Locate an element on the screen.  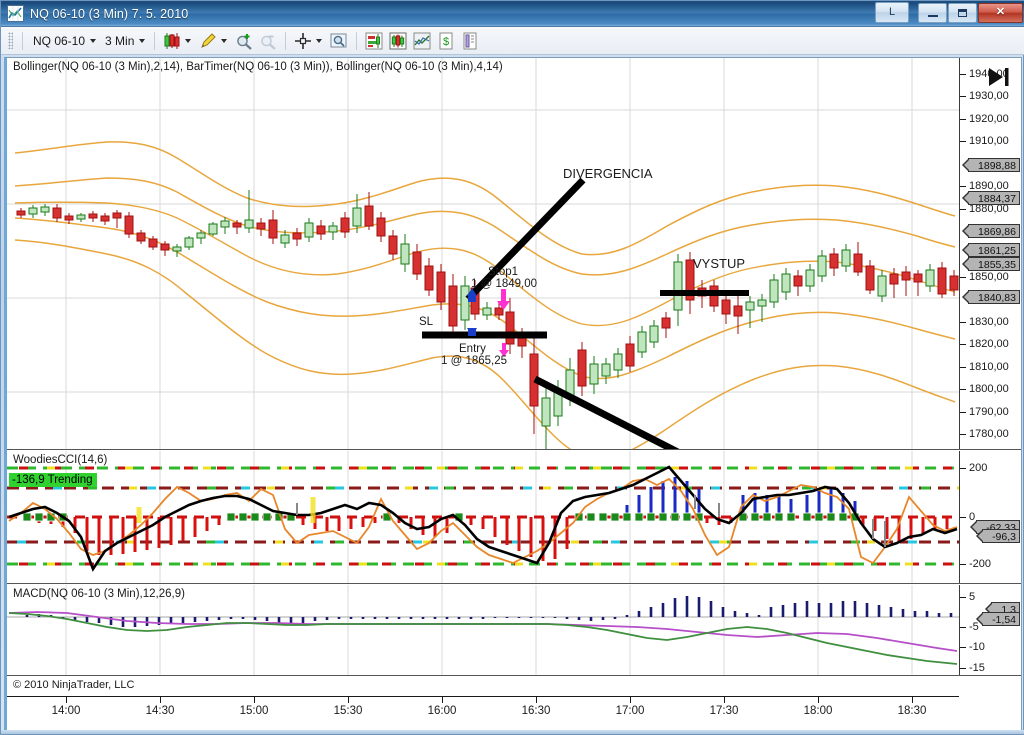
strategies-button is located at coordinates (398, 41).